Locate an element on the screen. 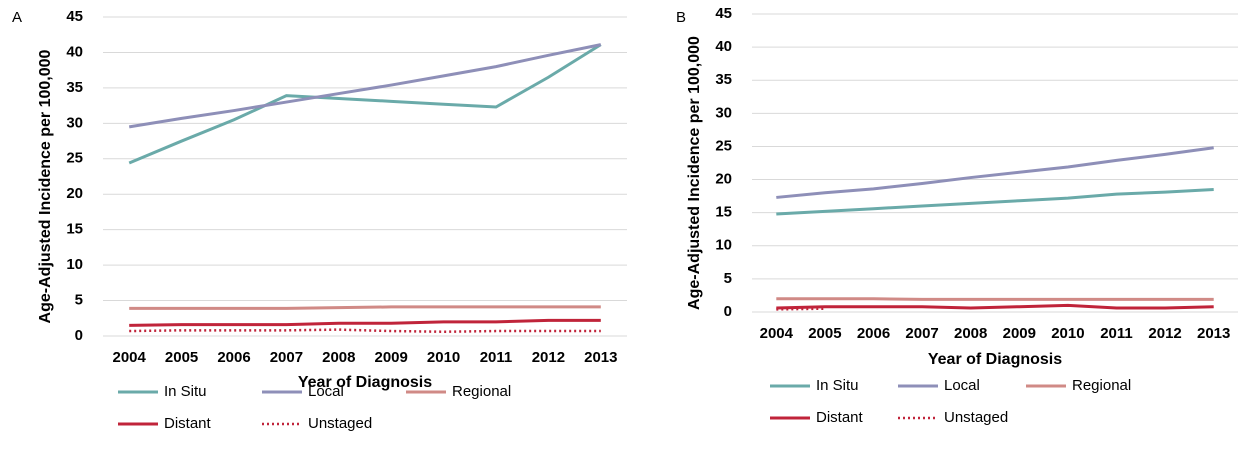 Image resolution: width=1240 pixels, height=463 pixels. panel-label: A is located at coordinates (17, 17).